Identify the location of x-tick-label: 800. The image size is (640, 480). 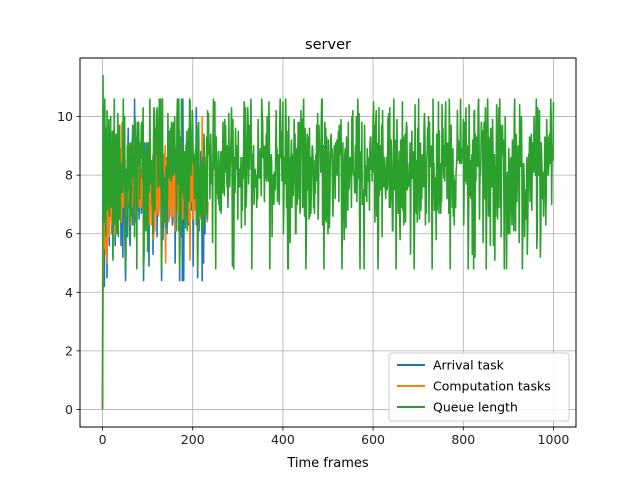
(463, 439).